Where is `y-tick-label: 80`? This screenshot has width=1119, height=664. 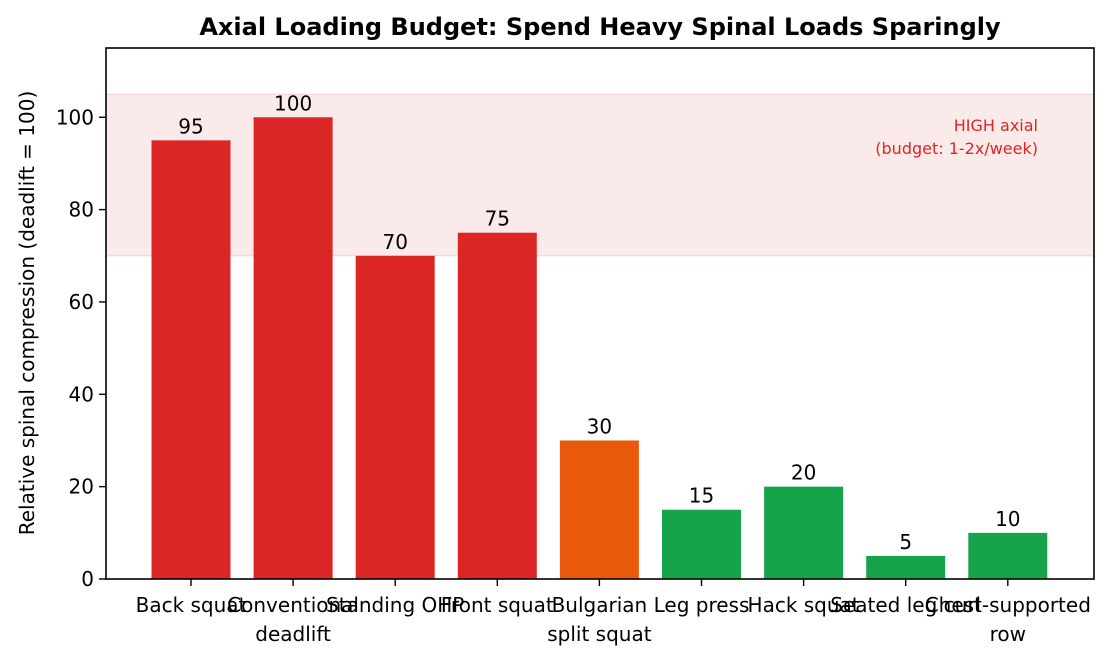 y-tick-label: 80 is located at coordinates (81, 210).